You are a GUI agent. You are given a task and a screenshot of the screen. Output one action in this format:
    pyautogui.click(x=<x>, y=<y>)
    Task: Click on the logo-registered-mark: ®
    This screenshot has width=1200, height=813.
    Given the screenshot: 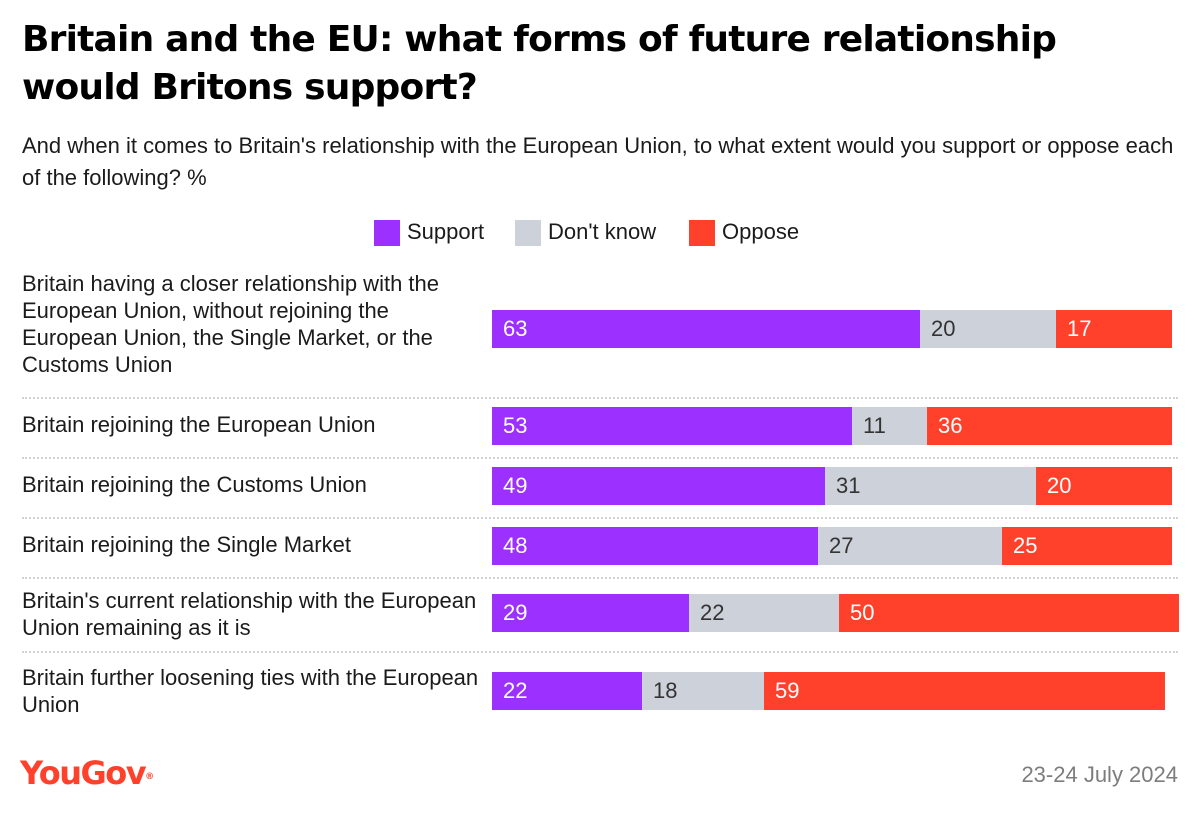 What is the action you would take?
    pyautogui.click(x=150, y=777)
    